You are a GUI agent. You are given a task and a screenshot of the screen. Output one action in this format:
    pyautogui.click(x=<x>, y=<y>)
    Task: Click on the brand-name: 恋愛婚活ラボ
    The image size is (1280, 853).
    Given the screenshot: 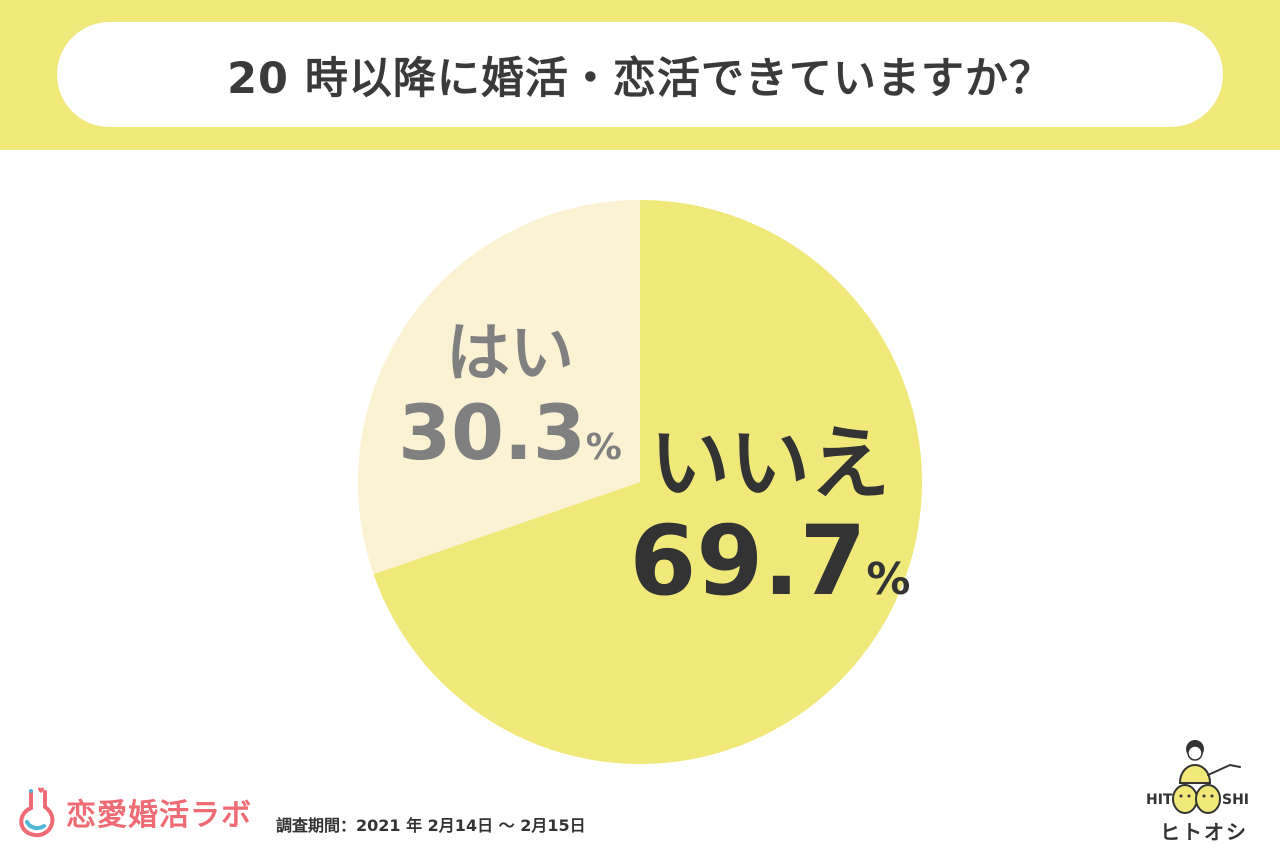 What is the action you would take?
    pyautogui.click(x=159, y=815)
    